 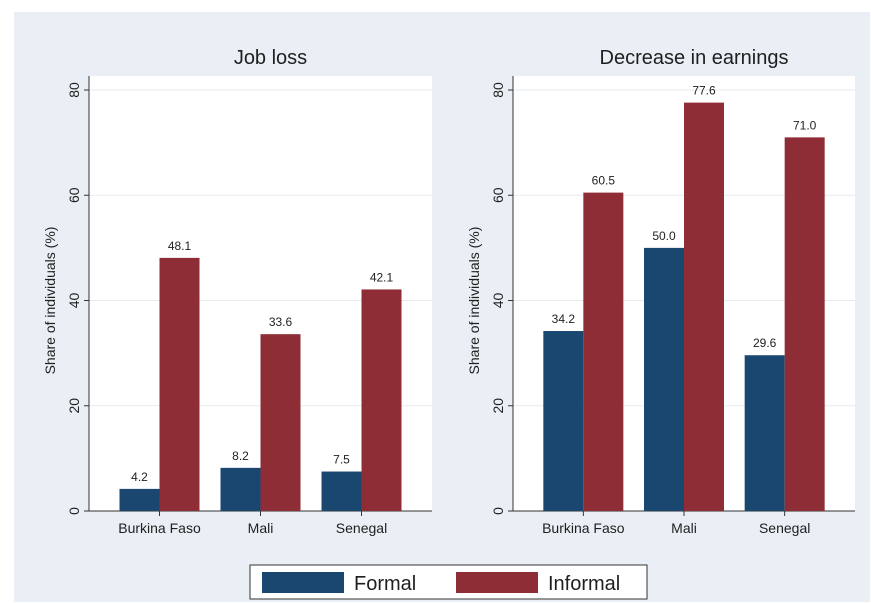 I want to click on data-label: 33.6, so click(x=281, y=322).